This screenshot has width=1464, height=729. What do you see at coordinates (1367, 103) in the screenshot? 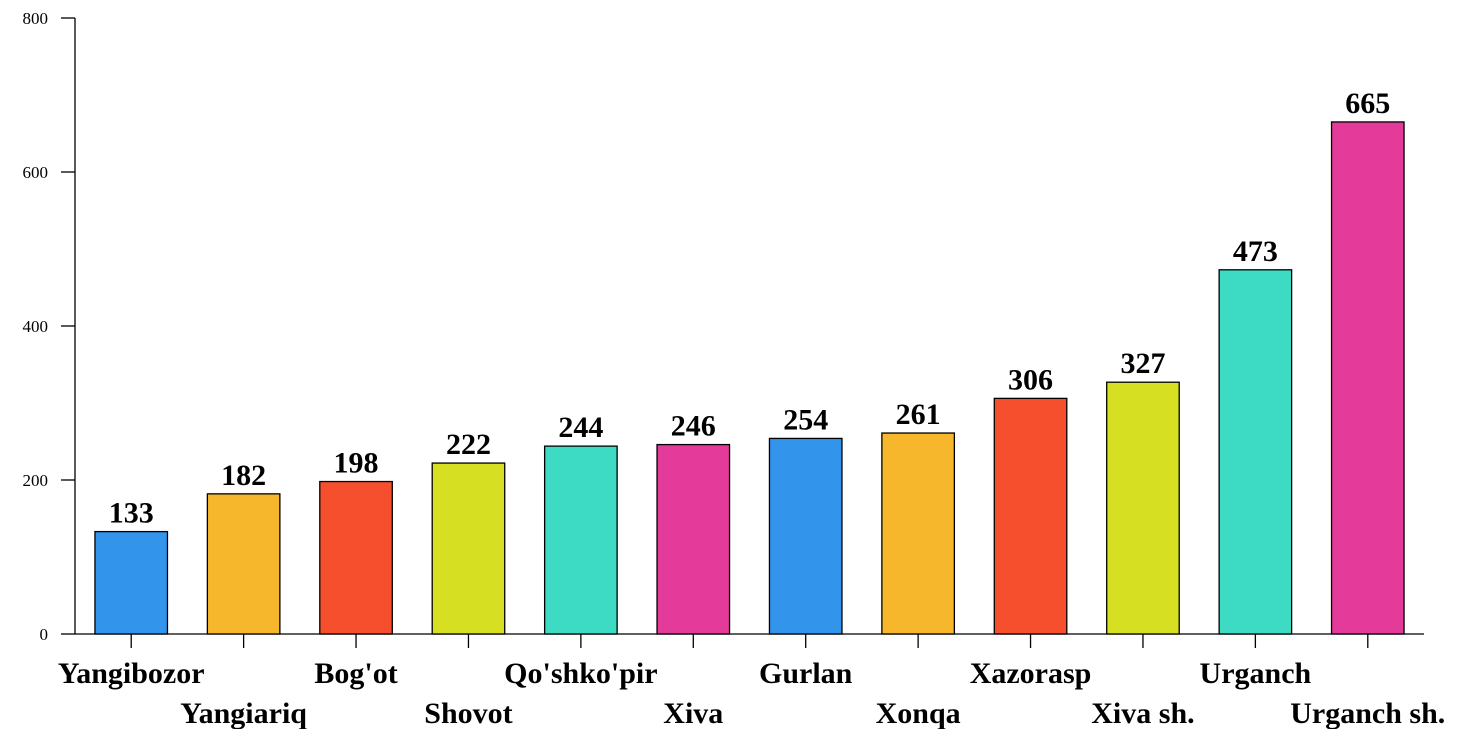
I see `bar-value-label: 665` at bounding box center [1367, 103].